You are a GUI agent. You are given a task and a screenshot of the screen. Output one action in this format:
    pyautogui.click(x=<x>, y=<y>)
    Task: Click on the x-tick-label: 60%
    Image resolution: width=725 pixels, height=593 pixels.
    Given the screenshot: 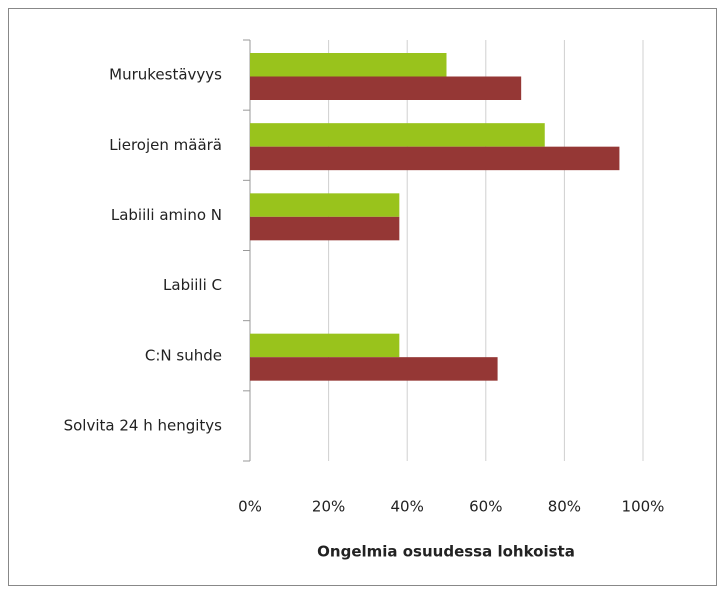 What is the action you would take?
    pyautogui.click(x=485, y=507)
    